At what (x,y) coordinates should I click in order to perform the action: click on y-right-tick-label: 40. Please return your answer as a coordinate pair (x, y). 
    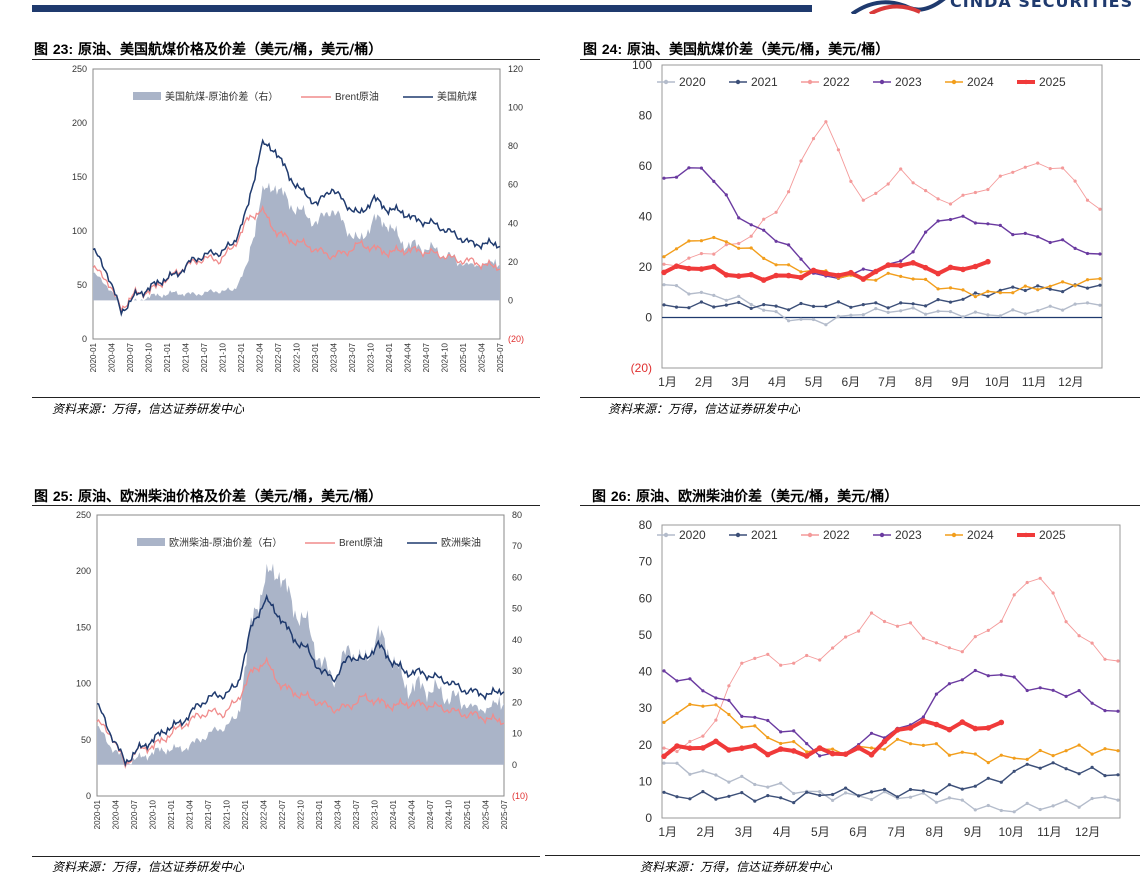
    Looking at the image, I should click on (517, 640).